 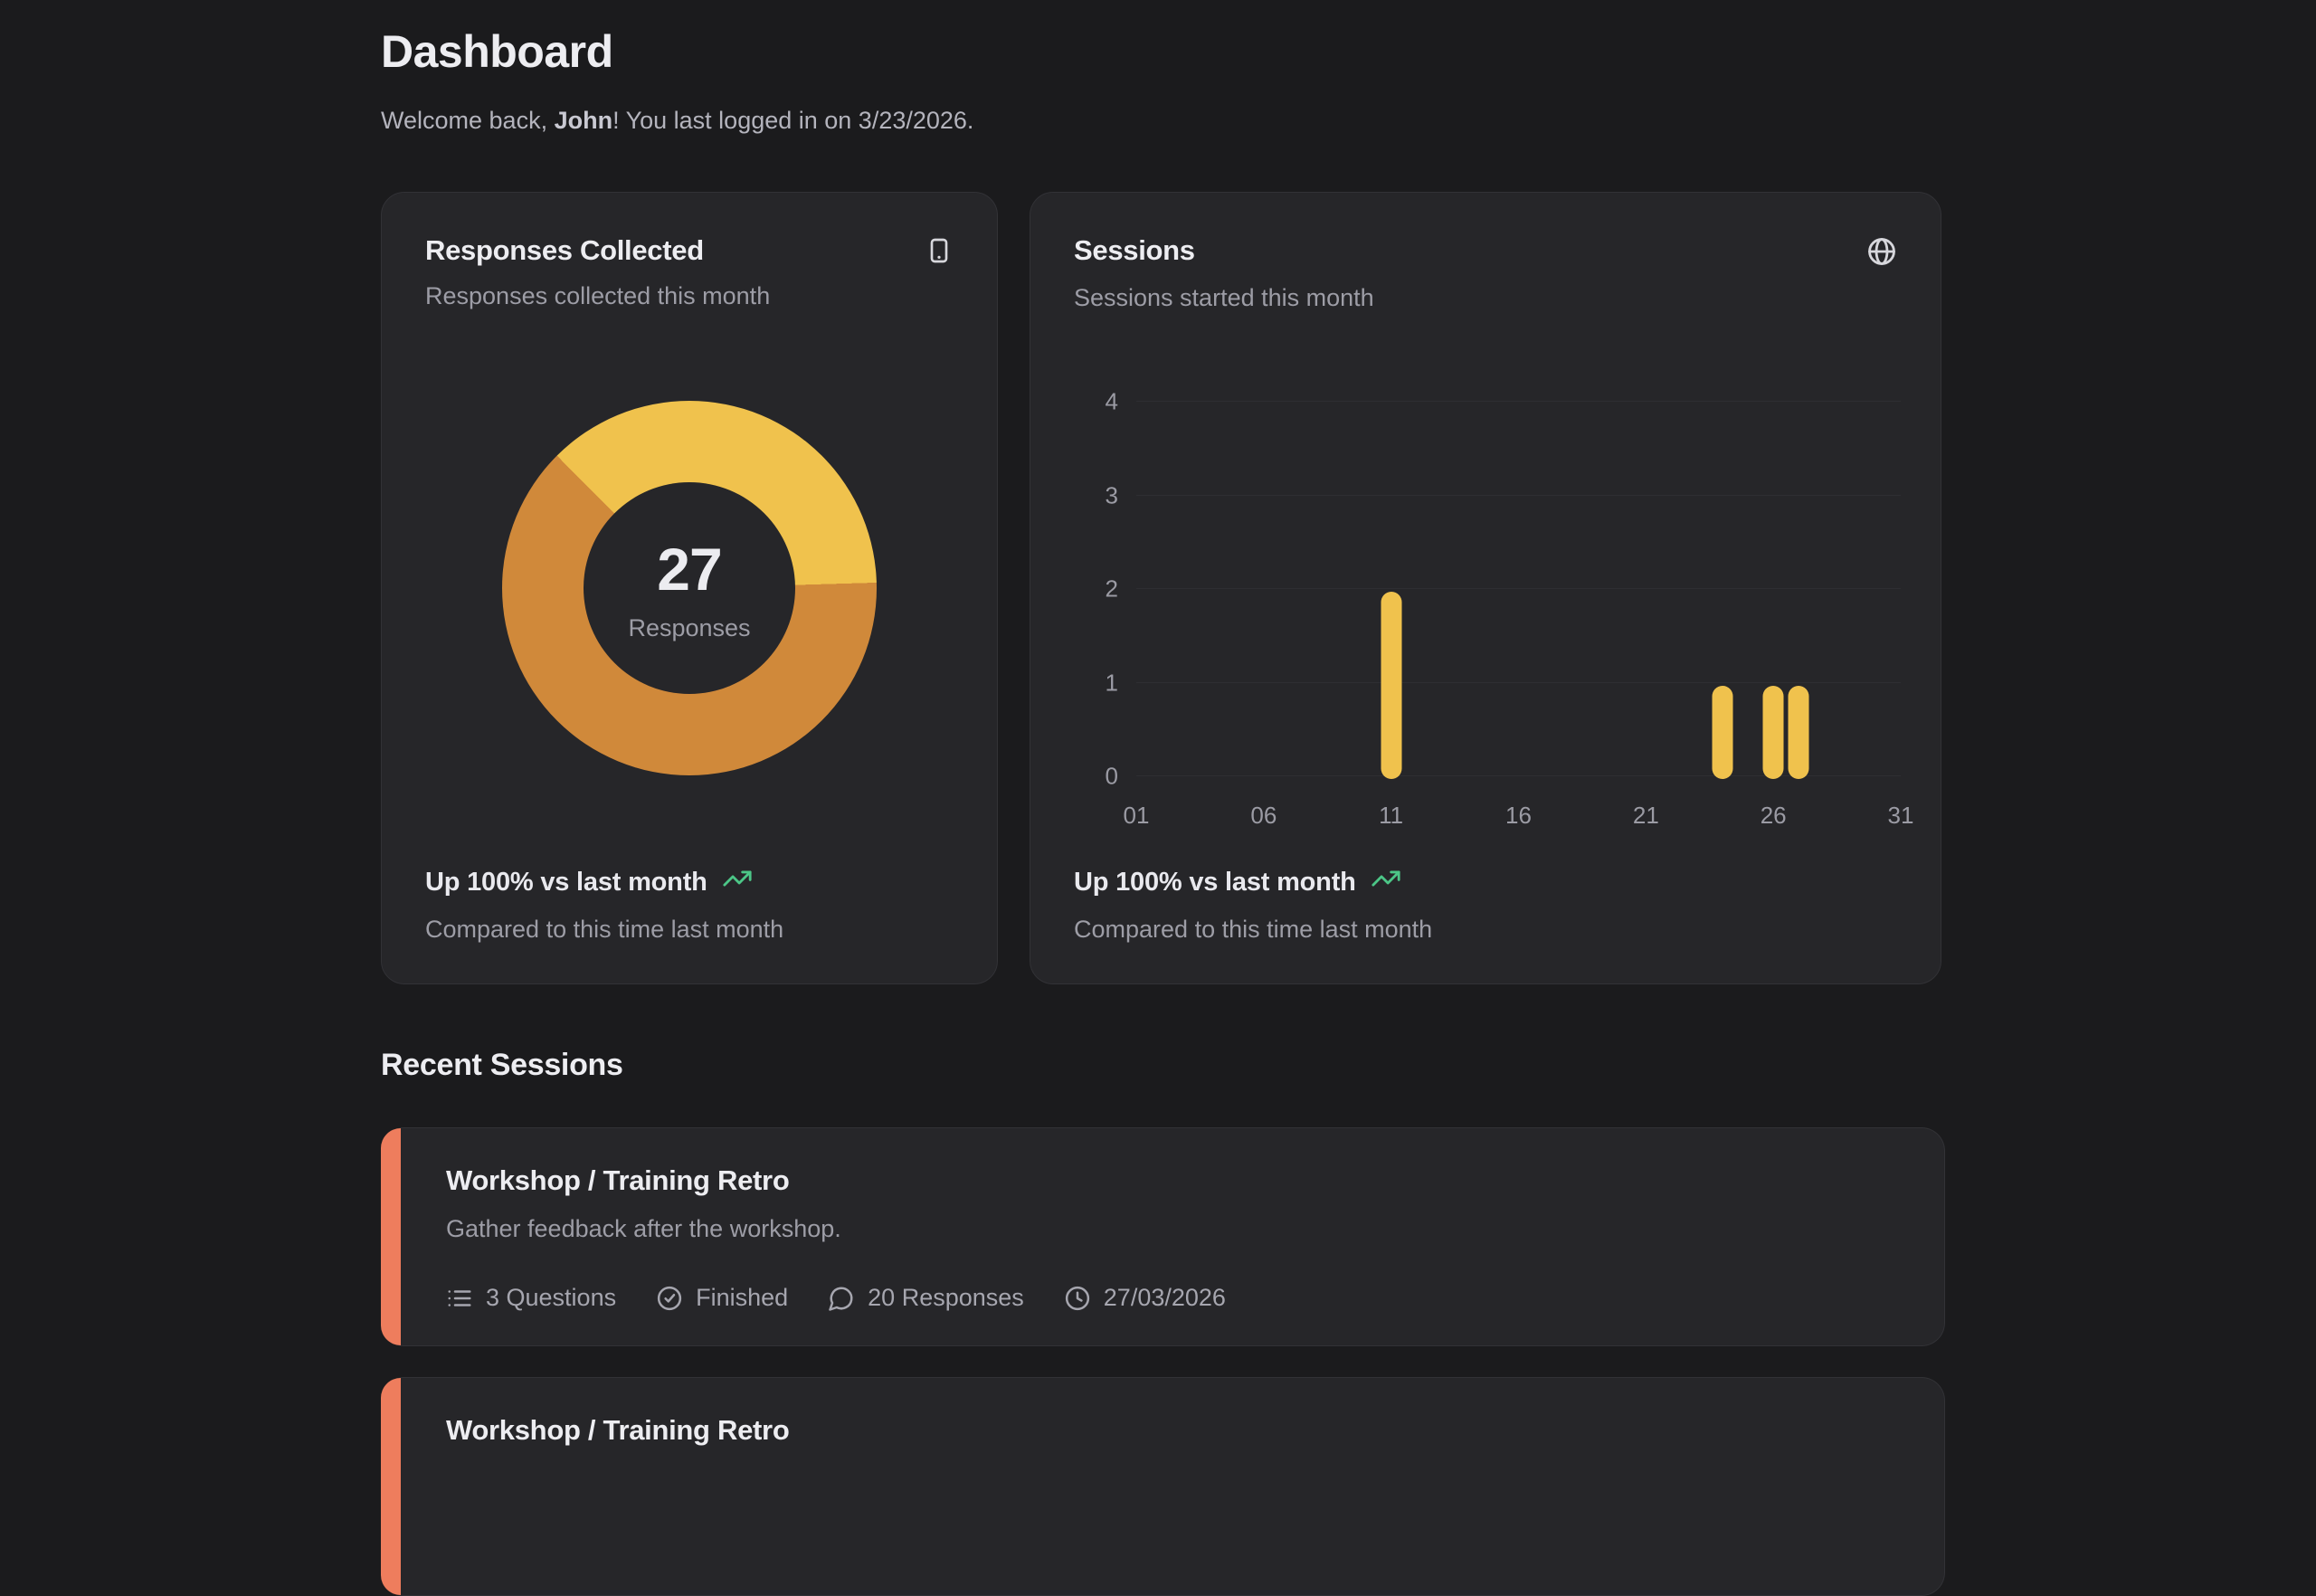 What do you see at coordinates (1485, 253) in the screenshot?
I see `sessions-card-header: Sessions` at bounding box center [1485, 253].